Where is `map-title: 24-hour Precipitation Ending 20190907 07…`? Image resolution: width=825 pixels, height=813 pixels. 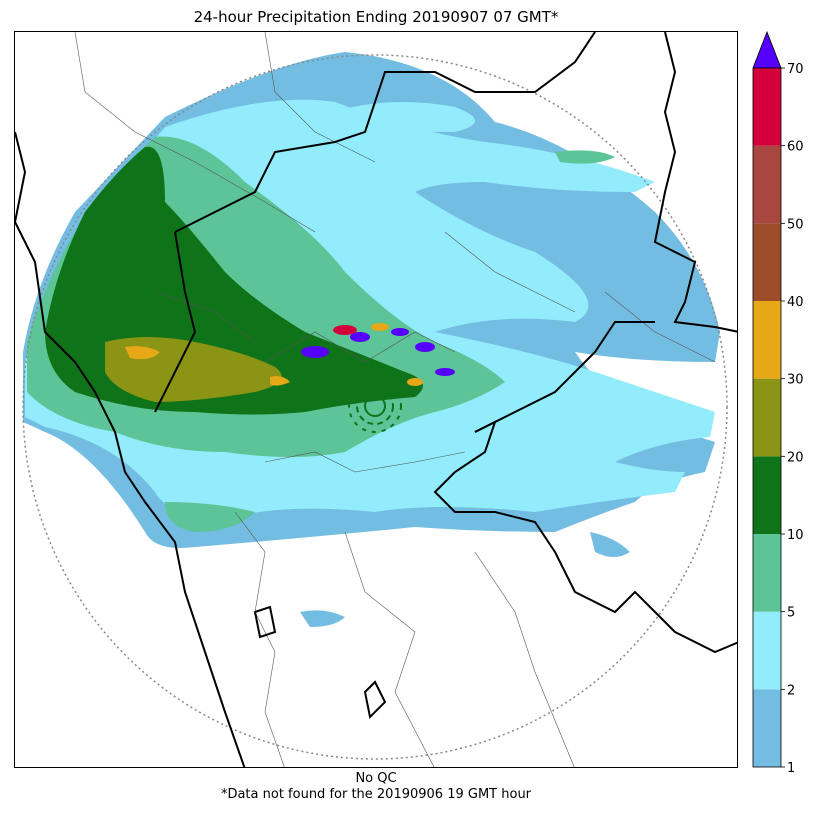
map-title: 24-hour Precipitation Ending 20190907 07… is located at coordinates (376, 17).